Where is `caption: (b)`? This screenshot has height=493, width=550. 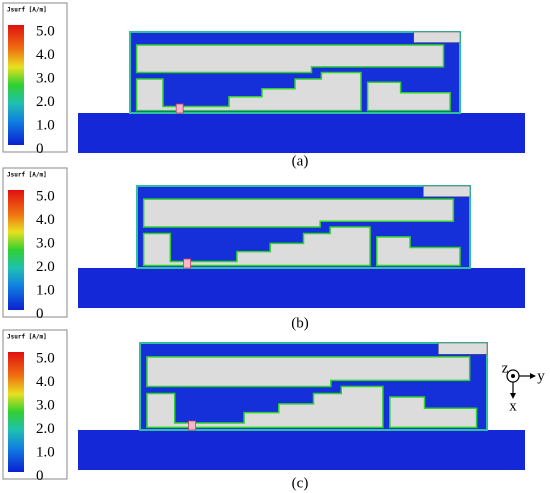
caption: (b) is located at coordinates (300, 323).